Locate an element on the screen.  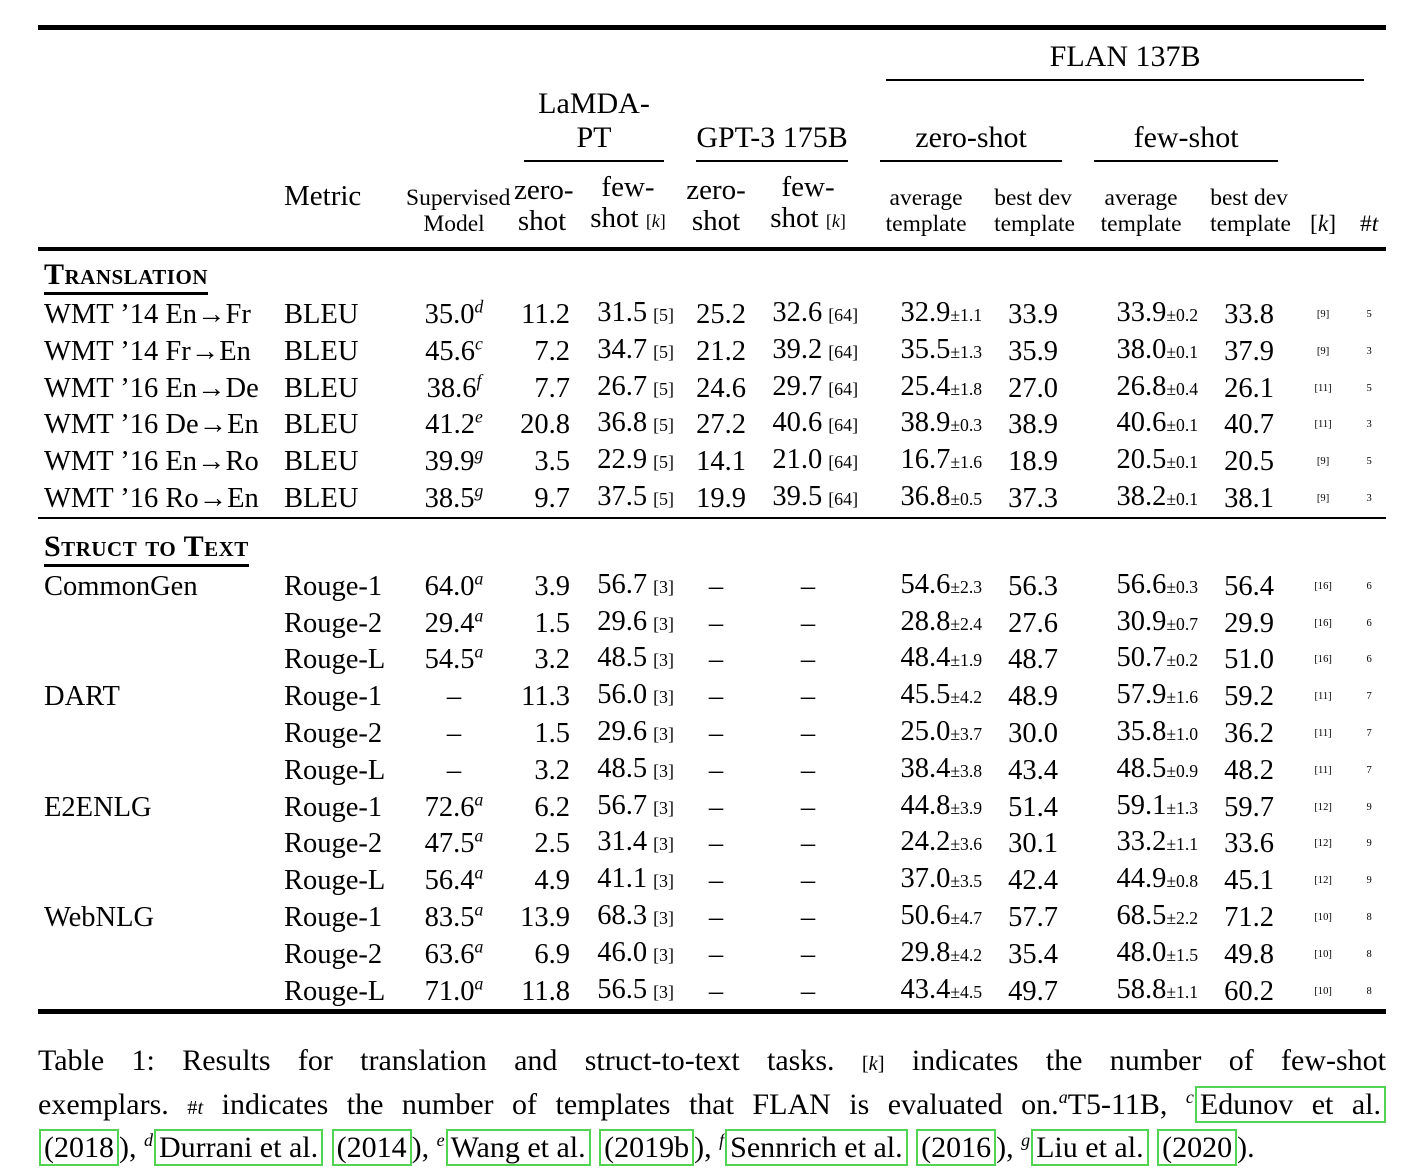
col-header-flan-zs-average-template: average template is located at coordinates (926, 206).